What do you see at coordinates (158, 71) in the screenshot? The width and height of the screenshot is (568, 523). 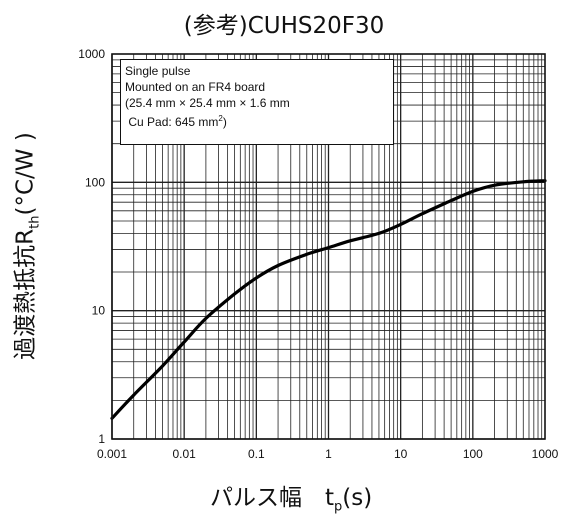 I see `annotation-line-1: Single pulse` at bounding box center [158, 71].